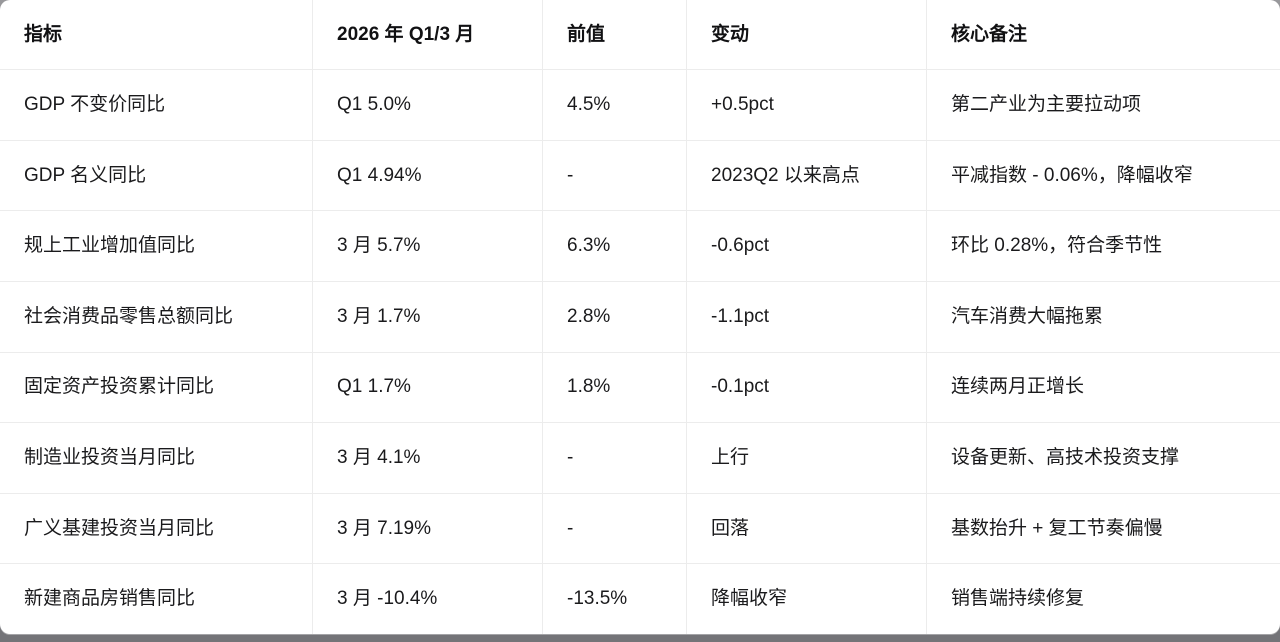  What do you see at coordinates (156, 599) in the screenshot?
I see `cell-indicator: 新建商品房销售同比` at bounding box center [156, 599].